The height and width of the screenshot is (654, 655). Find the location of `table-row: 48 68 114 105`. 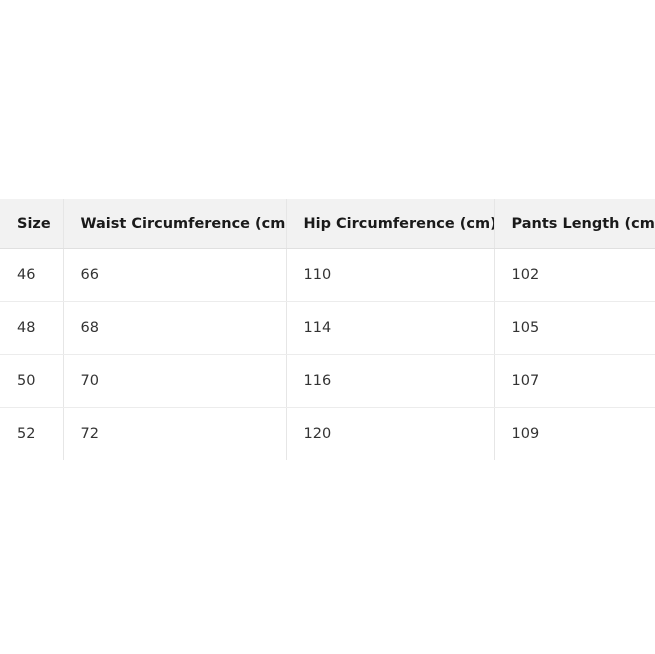

table-row: 48 68 114 105 is located at coordinates (327, 328).